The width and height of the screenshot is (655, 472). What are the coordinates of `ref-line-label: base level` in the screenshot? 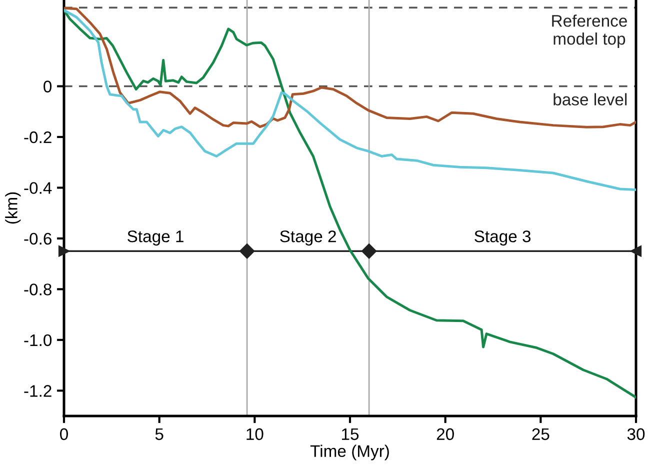 It's located at (590, 99).